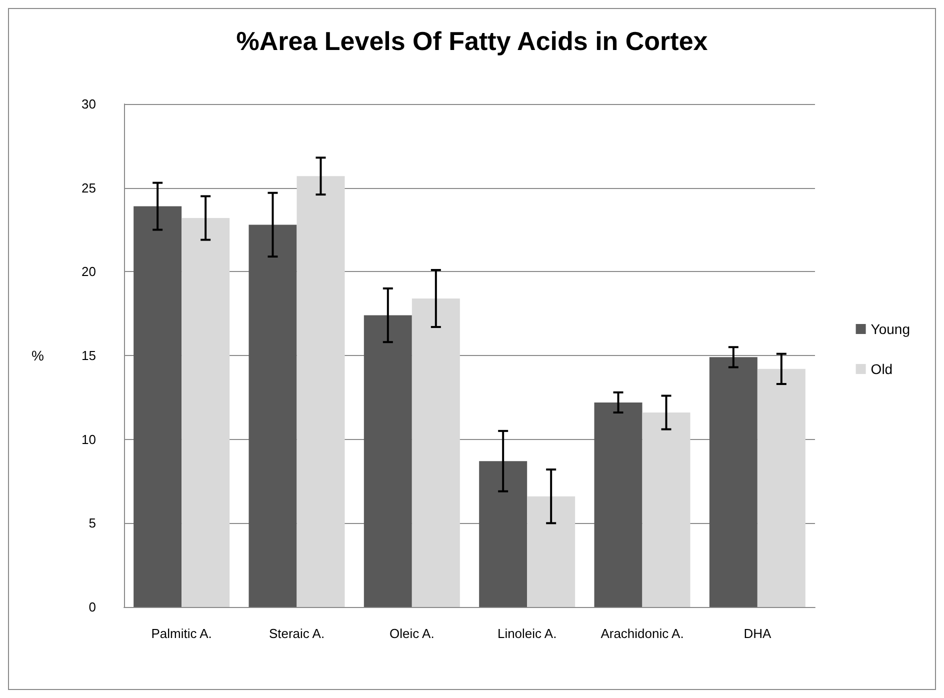 This screenshot has width=944, height=698. I want to click on x-tick-label: Steraic A., so click(296, 633).